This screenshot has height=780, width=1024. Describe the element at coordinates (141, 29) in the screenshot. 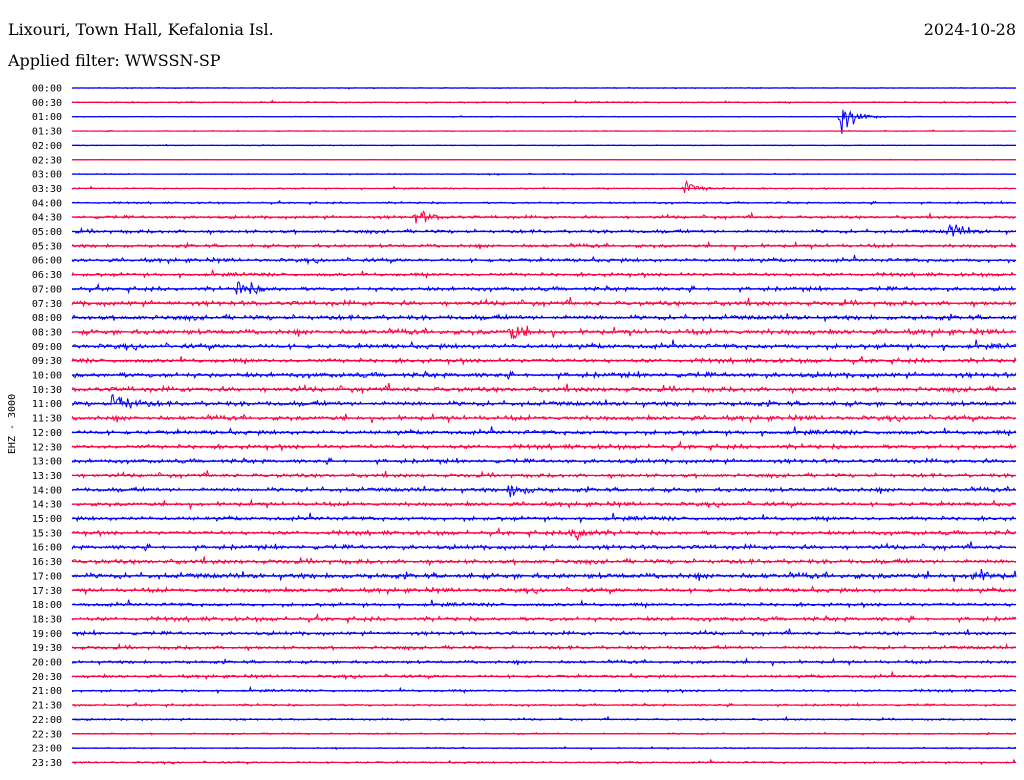

I see `station-title: Lixouri, Town Hall, Kefalonia Isl.` at that location.